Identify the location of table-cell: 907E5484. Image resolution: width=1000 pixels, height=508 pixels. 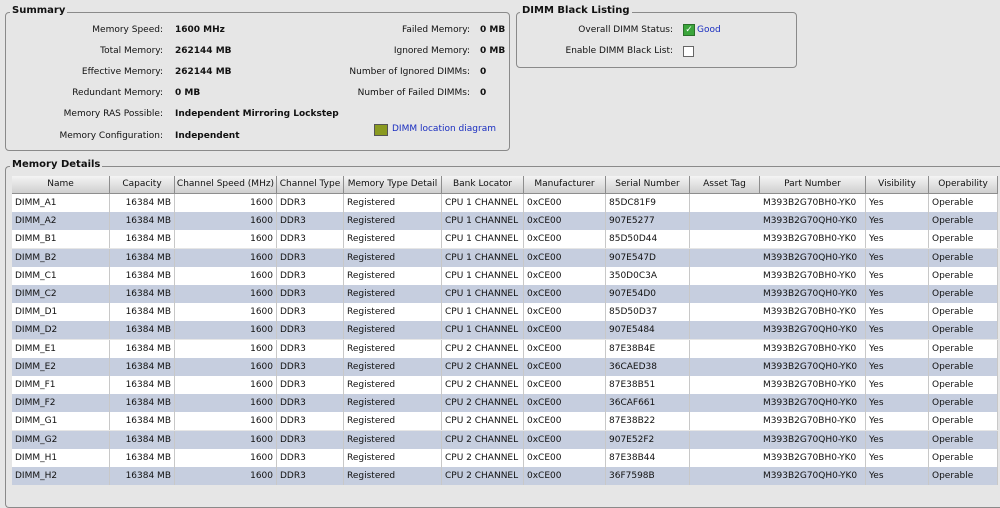
(648, 330).